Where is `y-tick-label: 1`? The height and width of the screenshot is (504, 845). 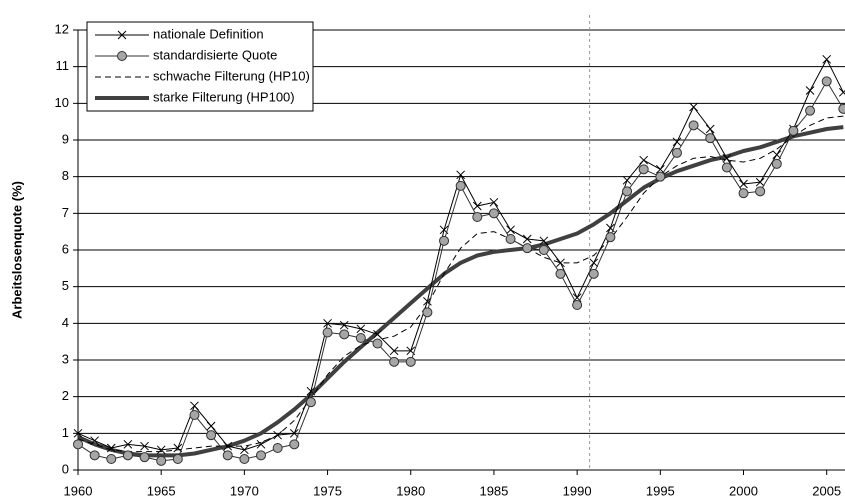
y-tick-label: 1 is located at coordinates (65, 432).